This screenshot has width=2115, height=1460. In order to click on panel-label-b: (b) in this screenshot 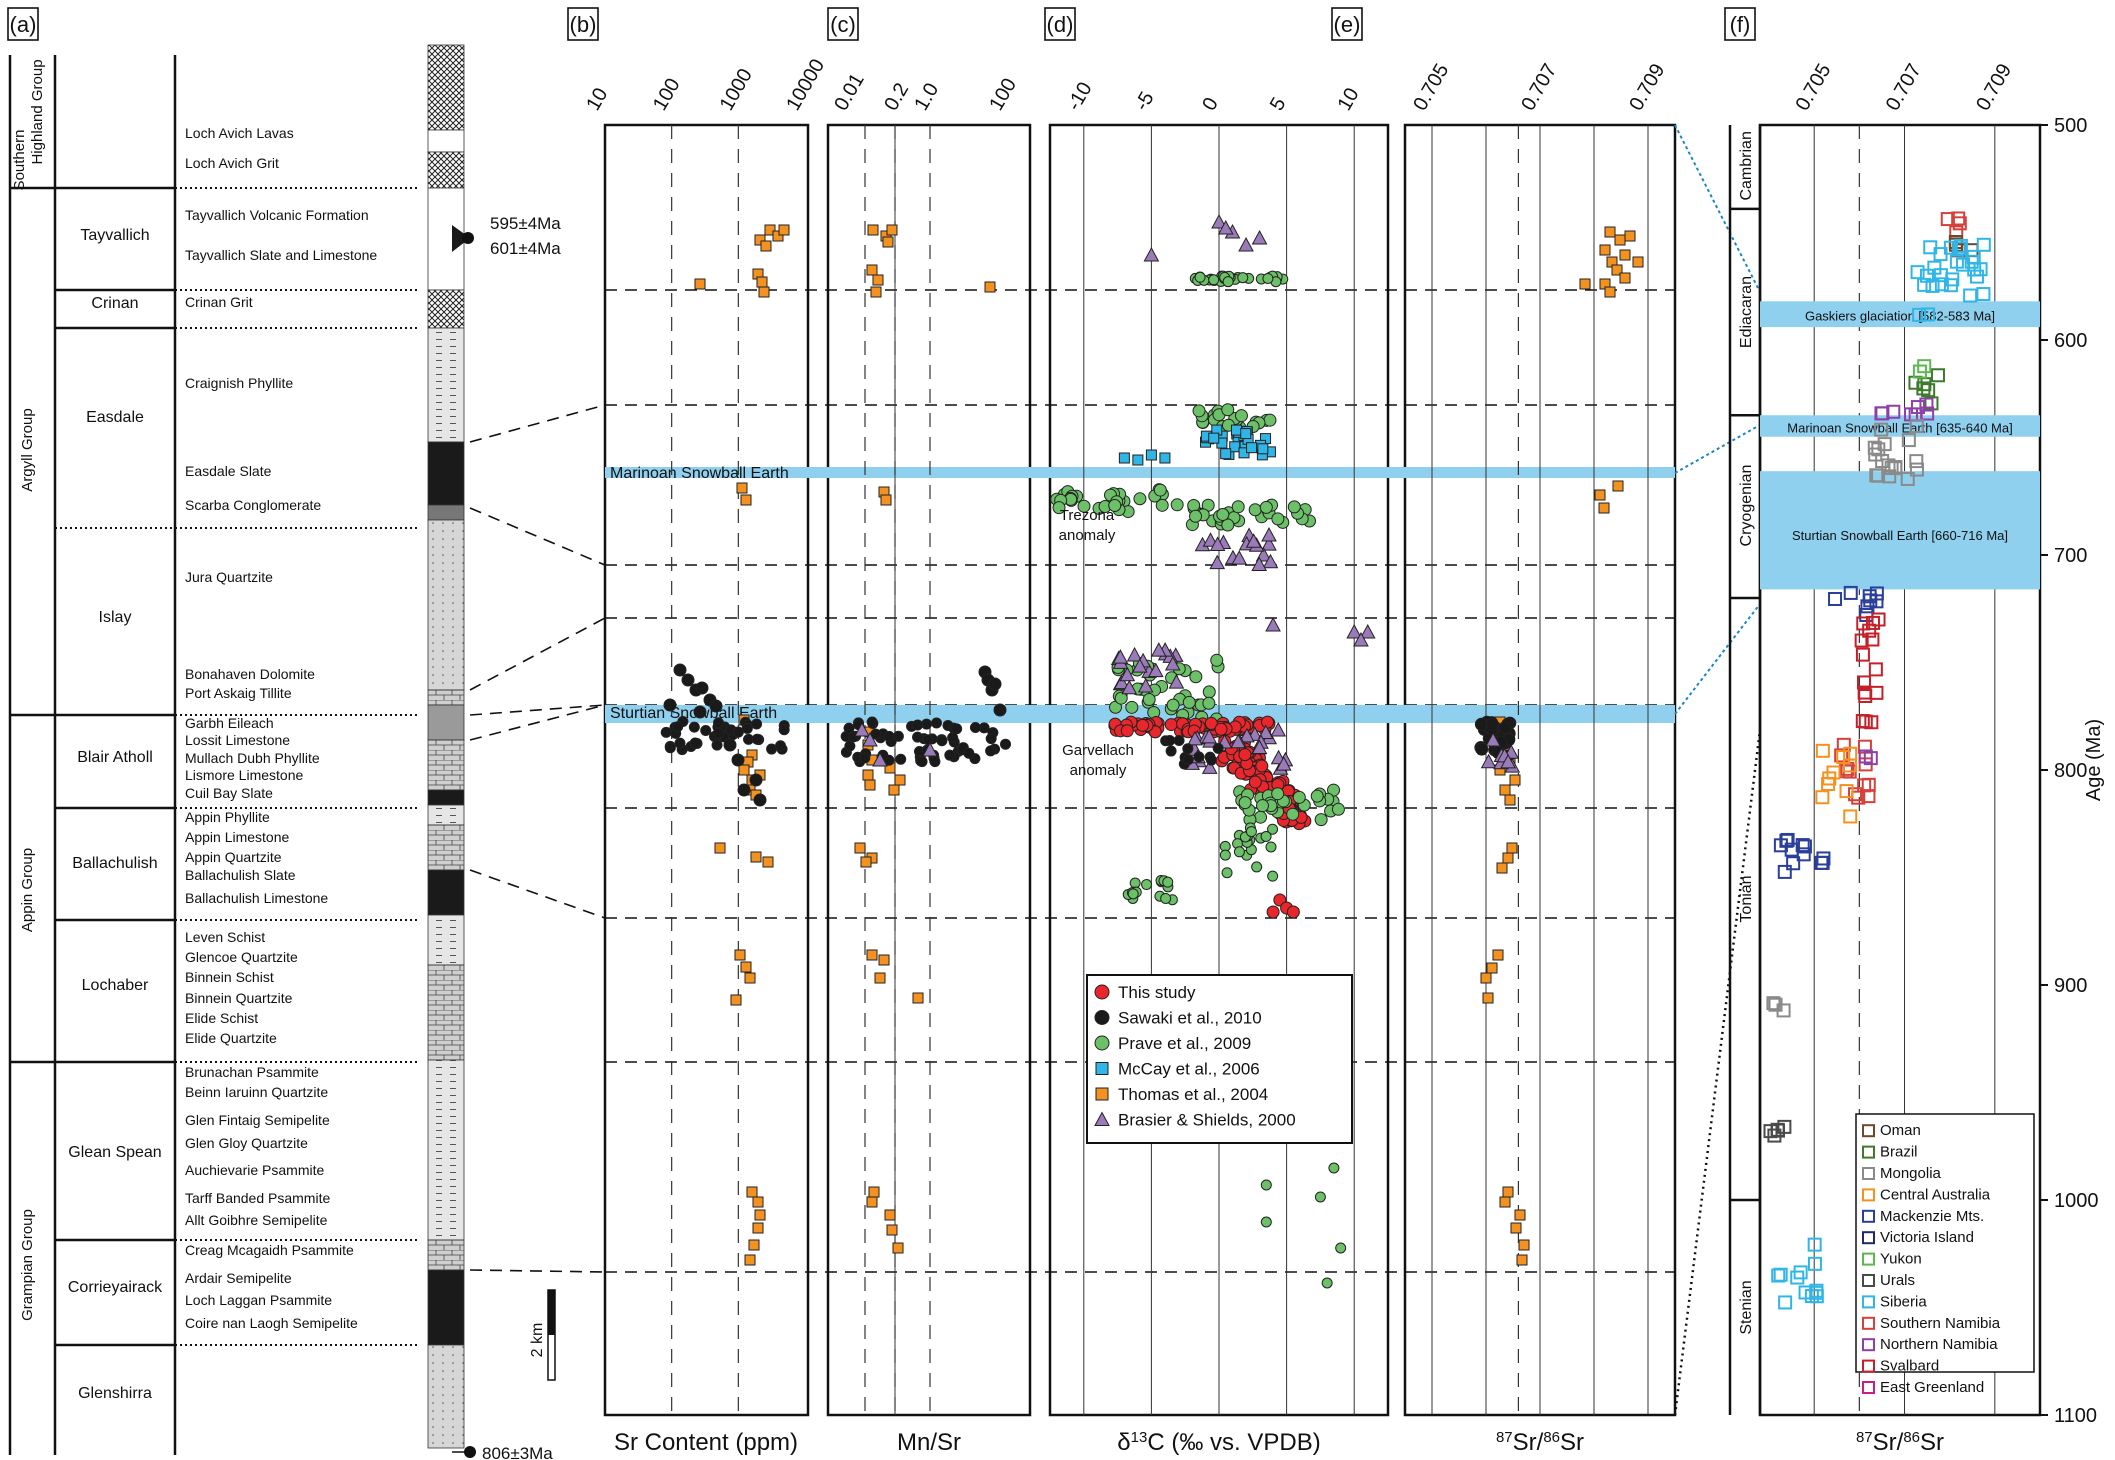, I will do `click(583, 24)`.